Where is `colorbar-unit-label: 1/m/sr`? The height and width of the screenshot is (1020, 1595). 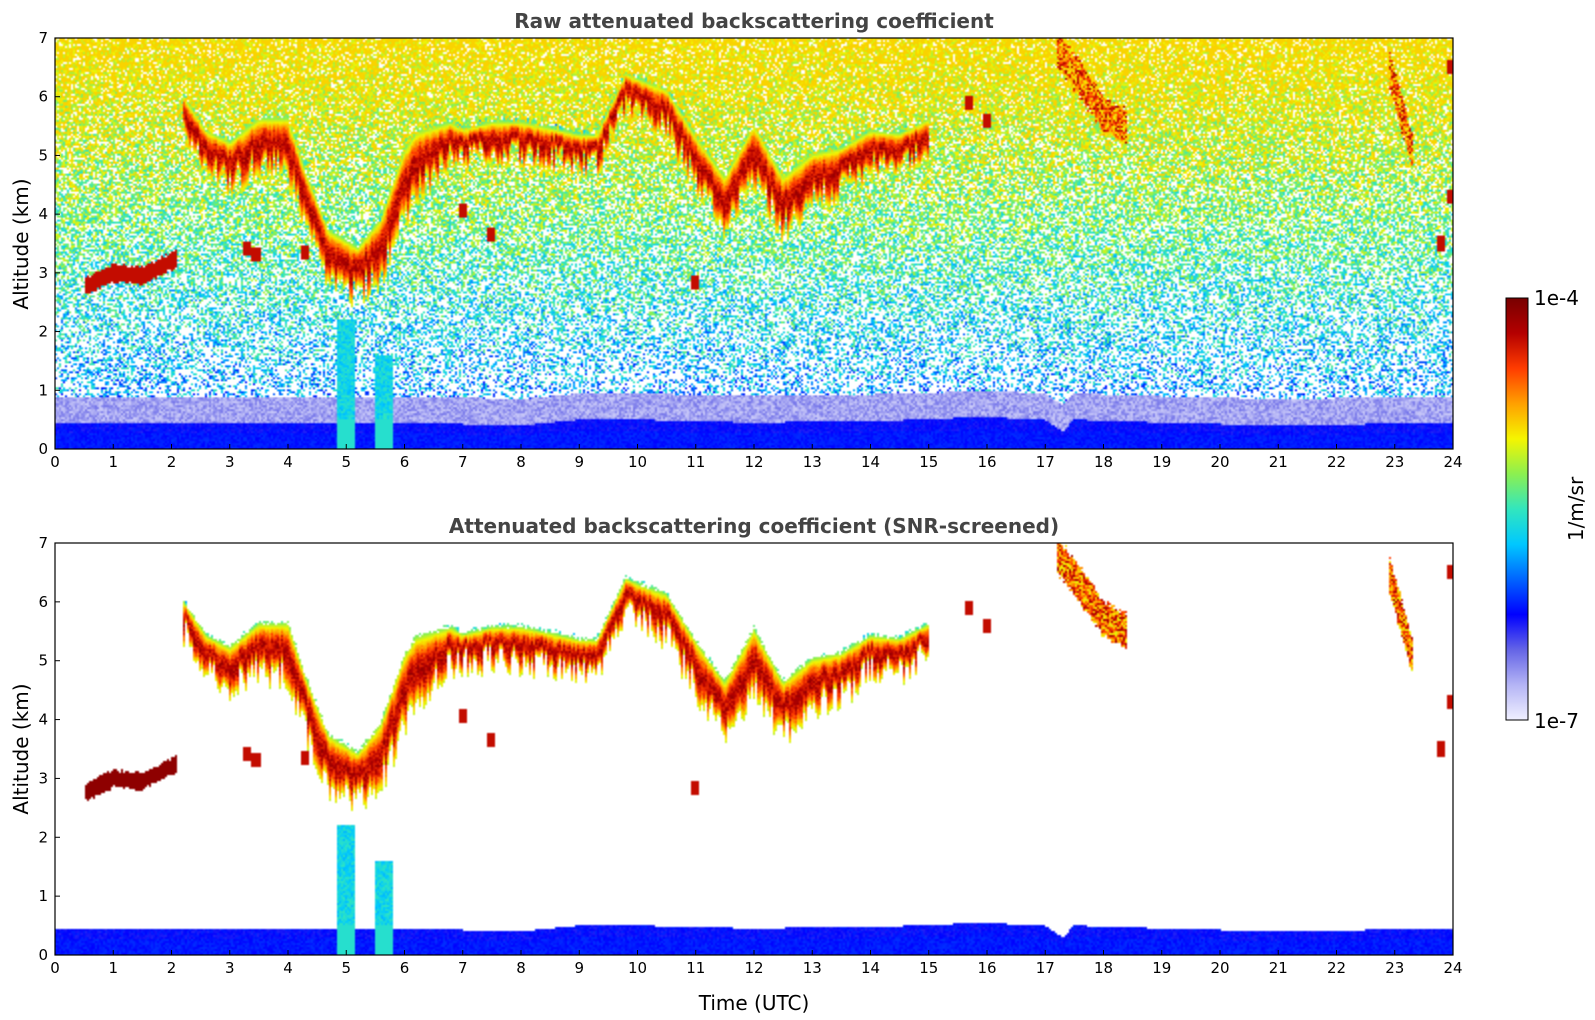
colorbar-unit-label: 1/m/sr is located at coordinates (1576, 508).